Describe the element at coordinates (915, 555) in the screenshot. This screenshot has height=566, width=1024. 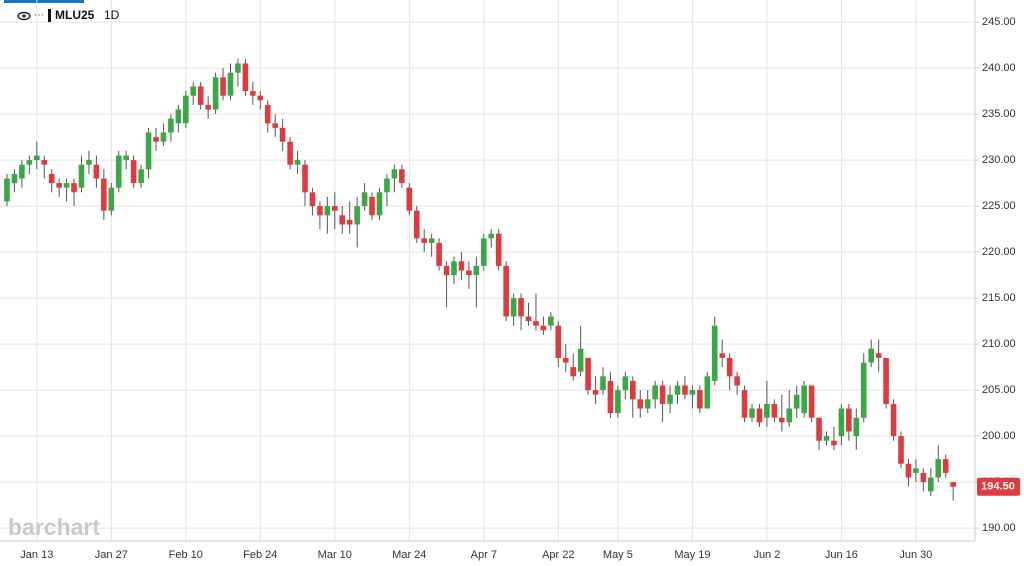
I see `x-tick-label: Jun 30` at that location.